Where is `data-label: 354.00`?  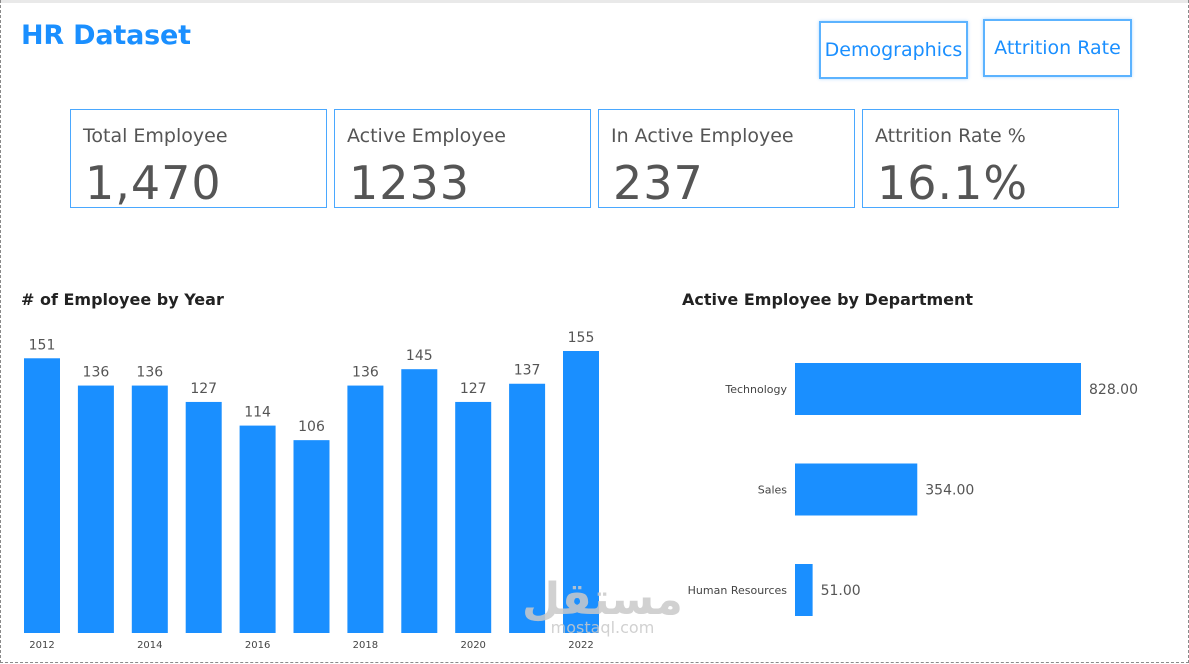
data-label: 354.00 is located at coordinates (949, 491).